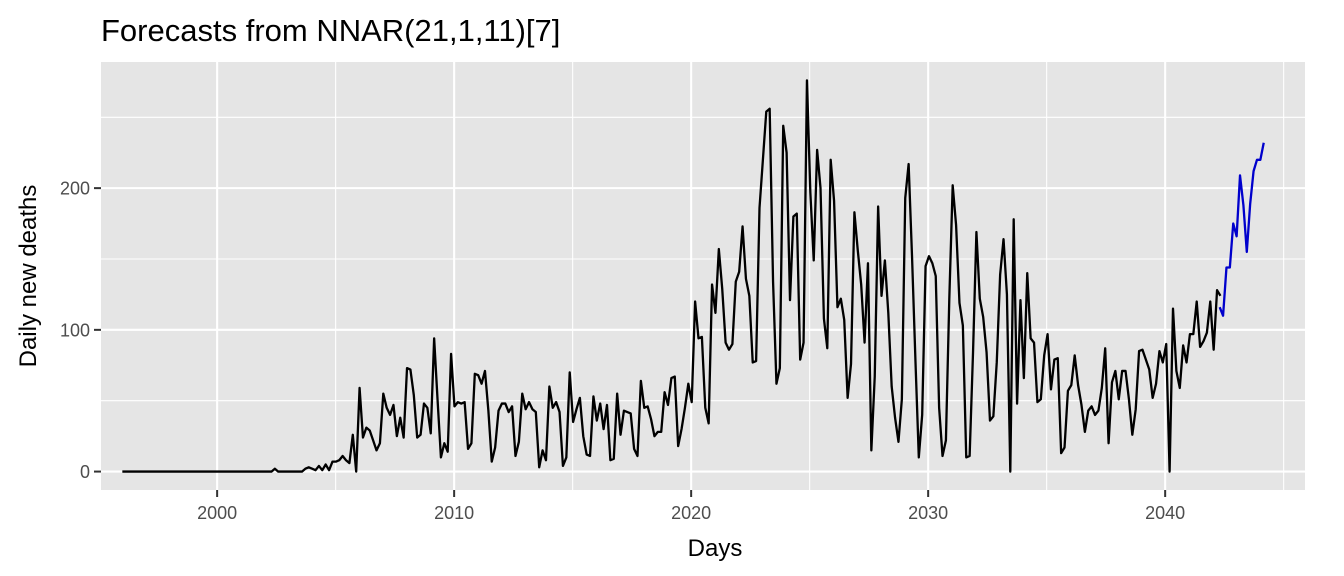 This screenshot has width=1344, height=576. Describe the element at coordinates (1241, 229) in the screenshot. I see `series-line-forecast` at that location.